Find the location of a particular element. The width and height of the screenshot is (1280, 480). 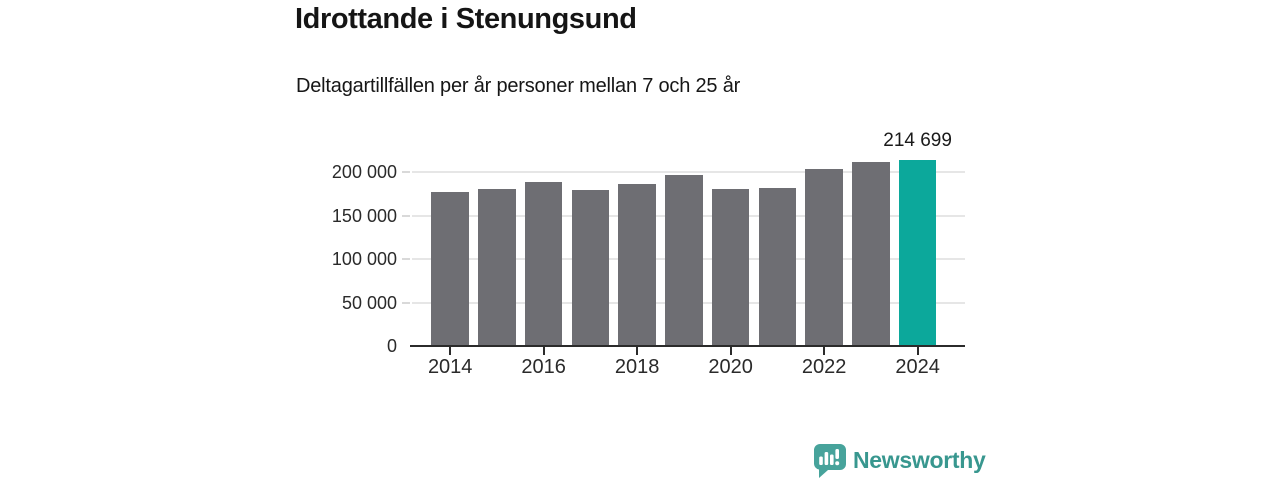

y-axis-tick-label: 100 000 is located at coordinates (364, 259).